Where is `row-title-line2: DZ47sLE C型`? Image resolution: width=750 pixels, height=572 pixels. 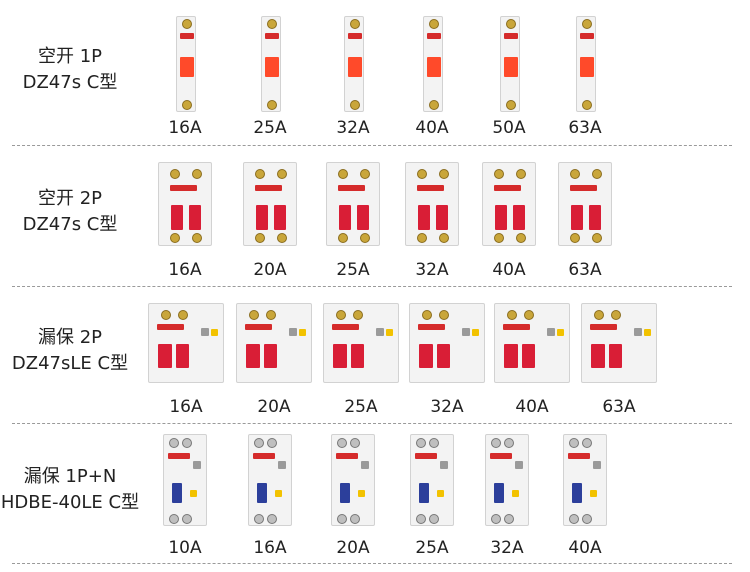
row-title-line2: DZ47sLE C型 is located at coordinates (70, 363).